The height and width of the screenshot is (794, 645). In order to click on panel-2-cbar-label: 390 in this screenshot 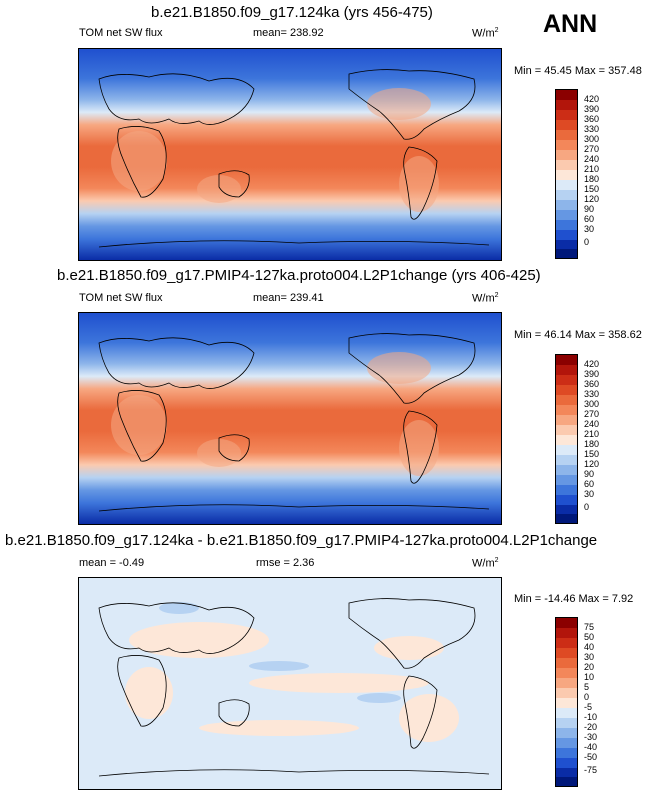, I will do `click(592, 374)`.